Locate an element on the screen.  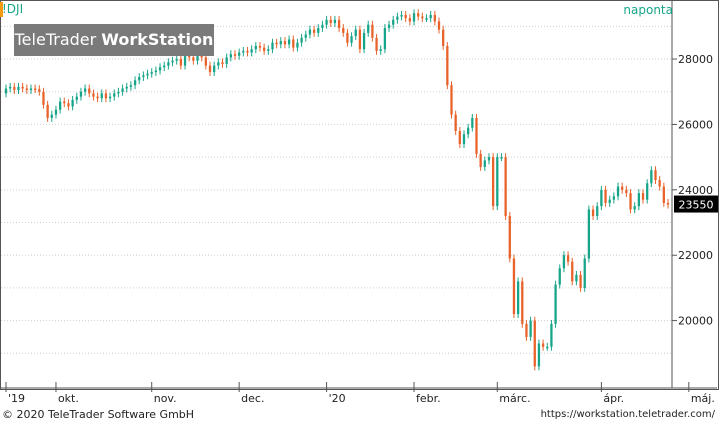
logo-text-2: WorkStation is located at coordinates (157, 39).